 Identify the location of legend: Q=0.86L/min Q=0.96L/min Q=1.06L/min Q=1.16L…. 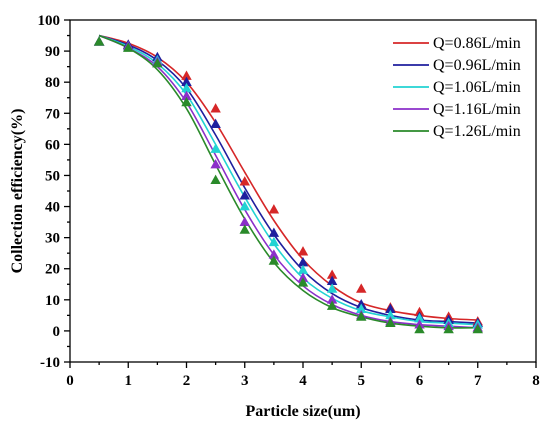
(457, 87).